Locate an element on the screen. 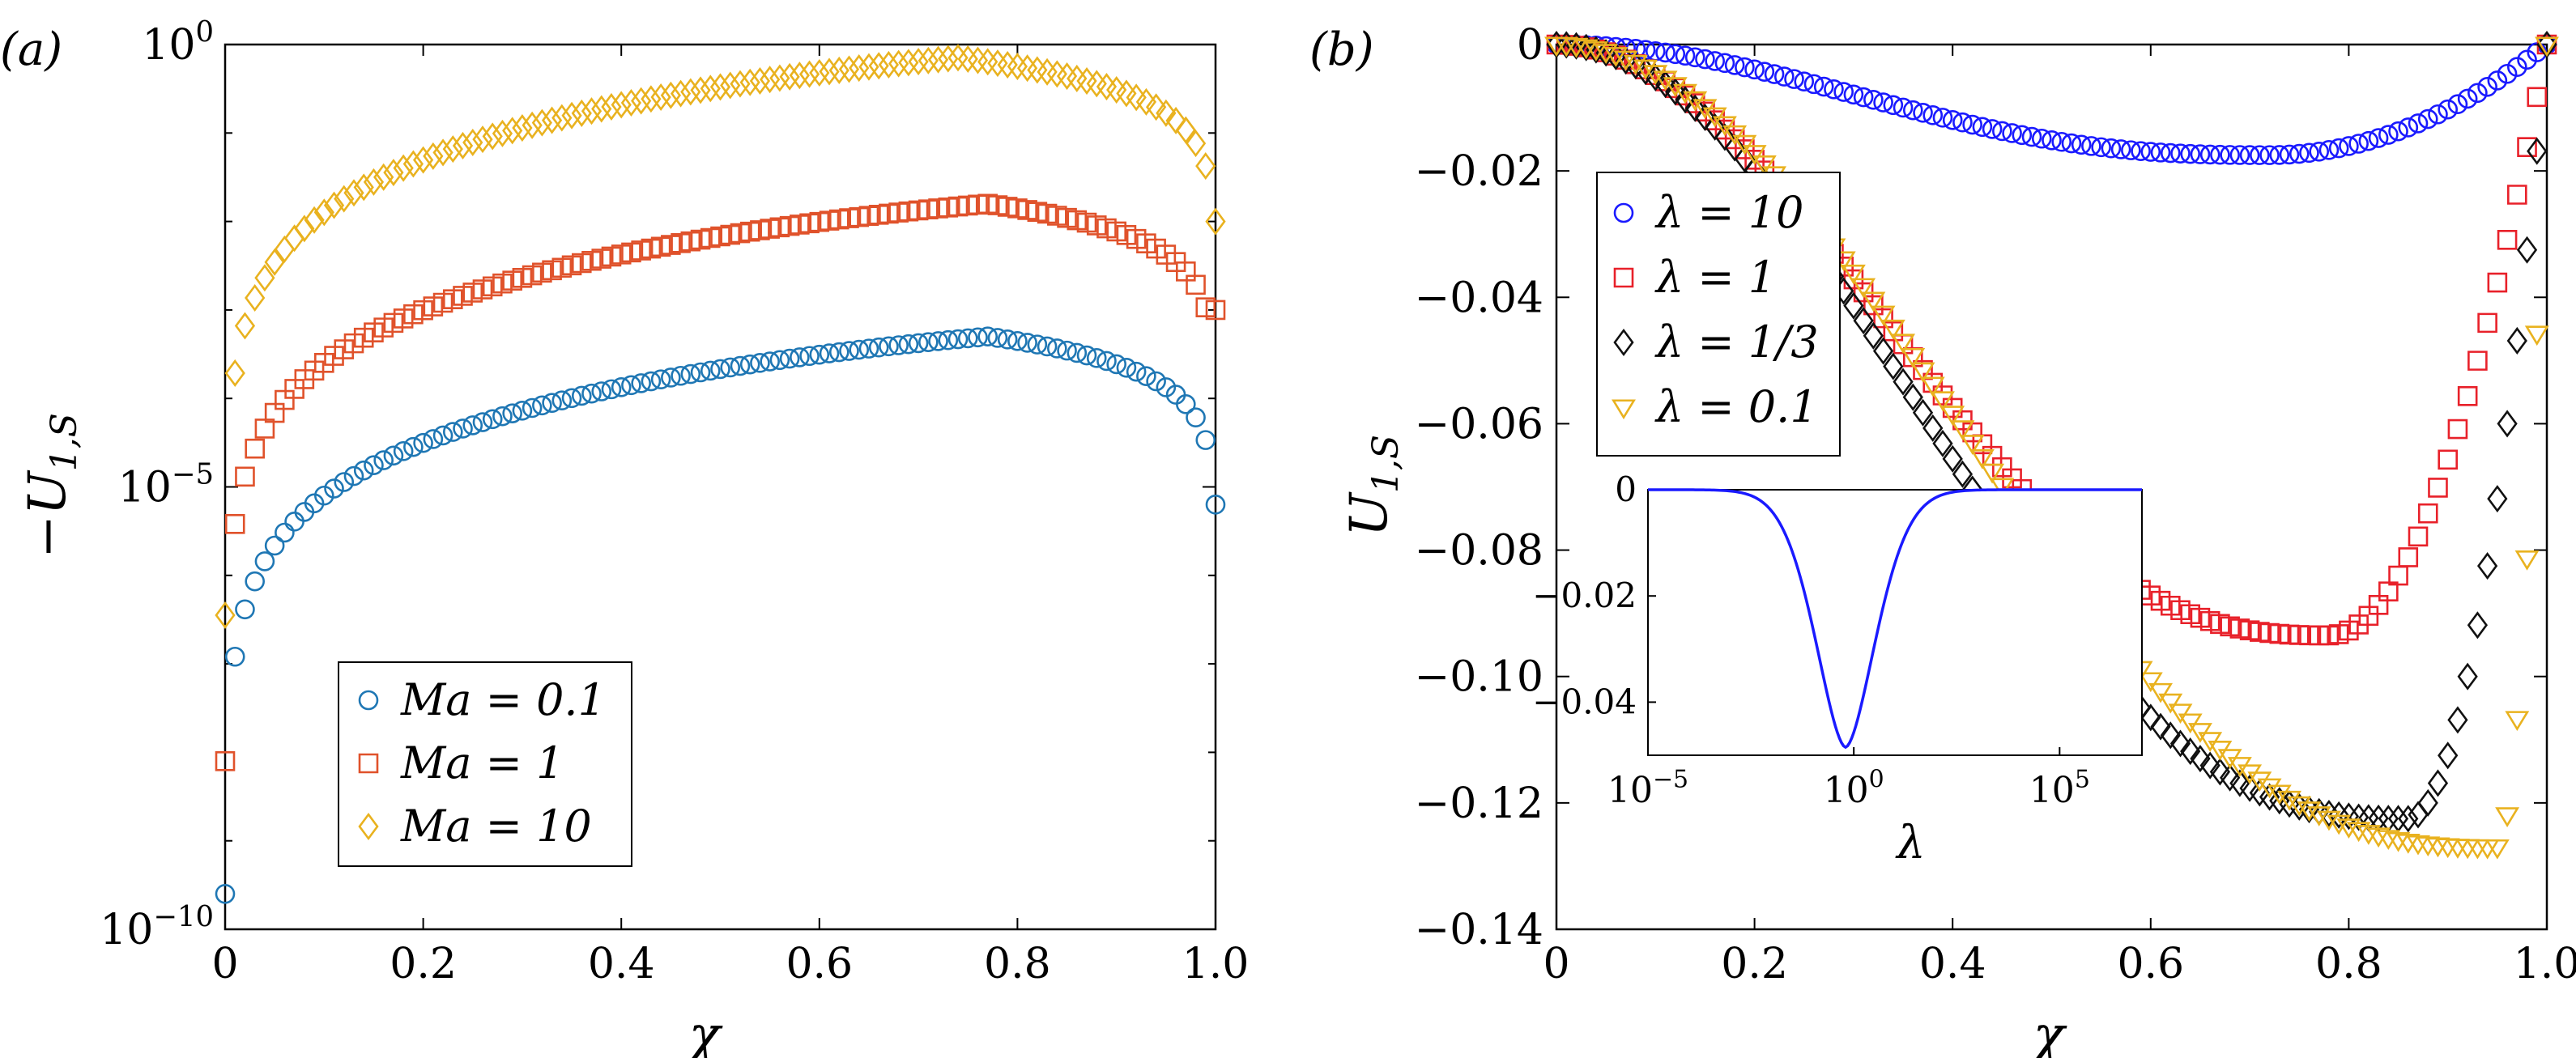 Image resolution: width=2576 pixels, height=1058 pixels. b-x-tick-label: 0.4 is located at coordinates (1952, 964).